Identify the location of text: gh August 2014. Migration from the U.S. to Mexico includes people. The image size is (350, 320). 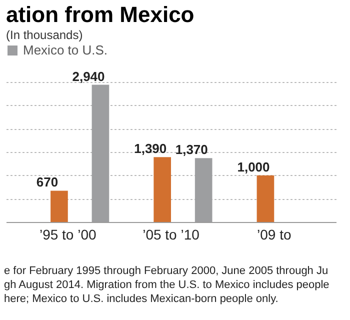
(167, 285).